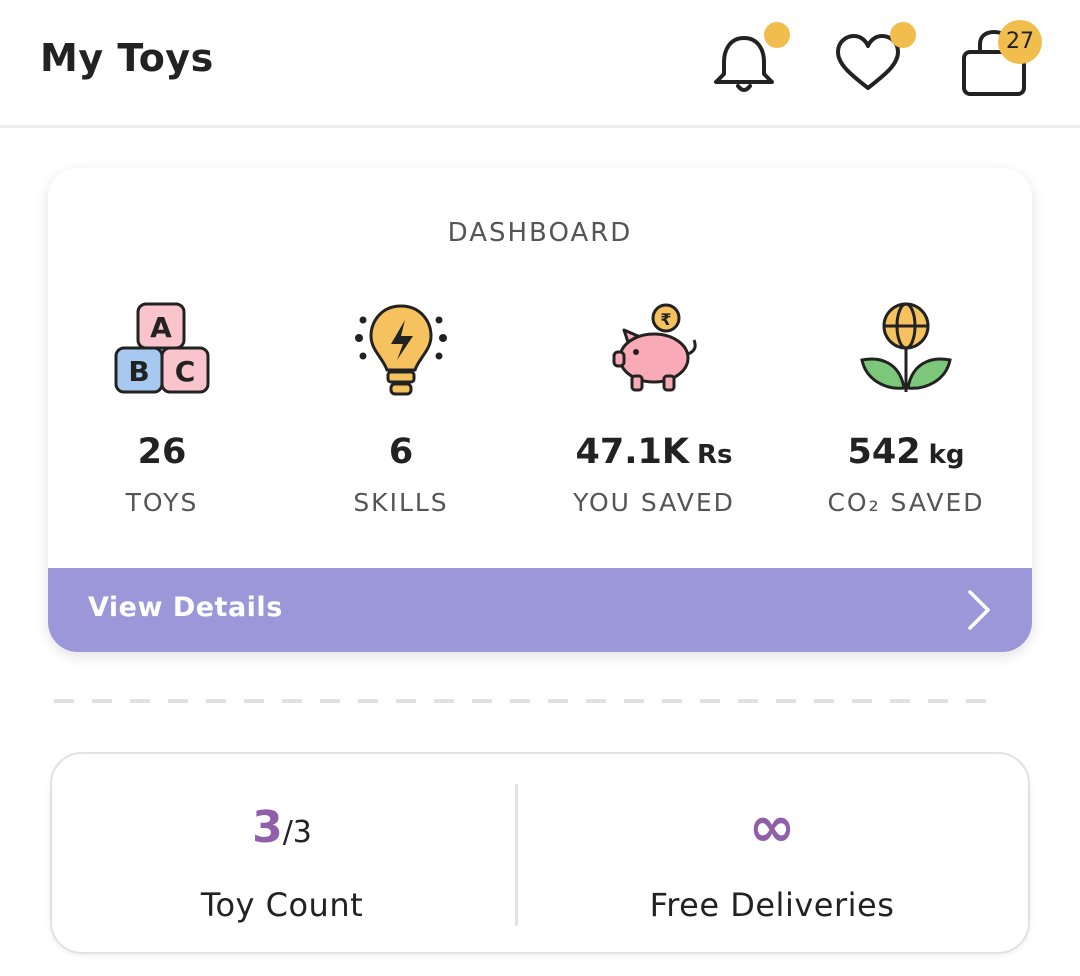 This screenshot has height=976, width=1080. What do you see at coordinates (185, 371) in the screenshot?
I see `svg-text: C` at bounding box center [185, 371].